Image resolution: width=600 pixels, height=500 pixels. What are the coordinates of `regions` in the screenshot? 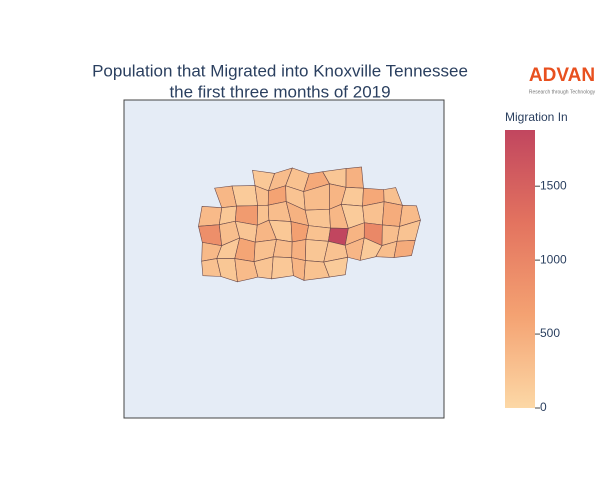 It's located at (309, 224).